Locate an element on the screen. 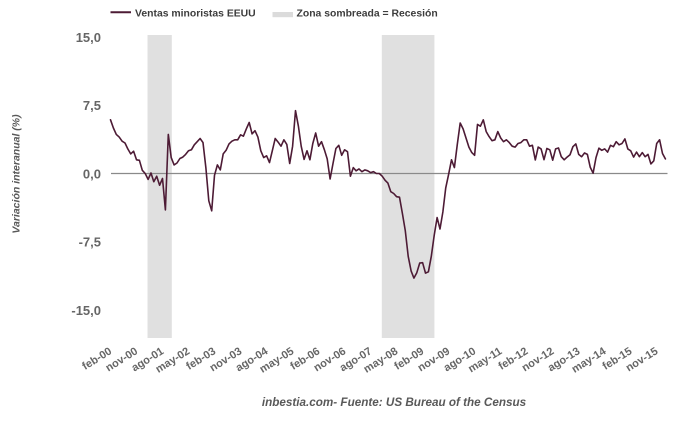  svg-text: -7,5 is located at coordinates (90, 242).